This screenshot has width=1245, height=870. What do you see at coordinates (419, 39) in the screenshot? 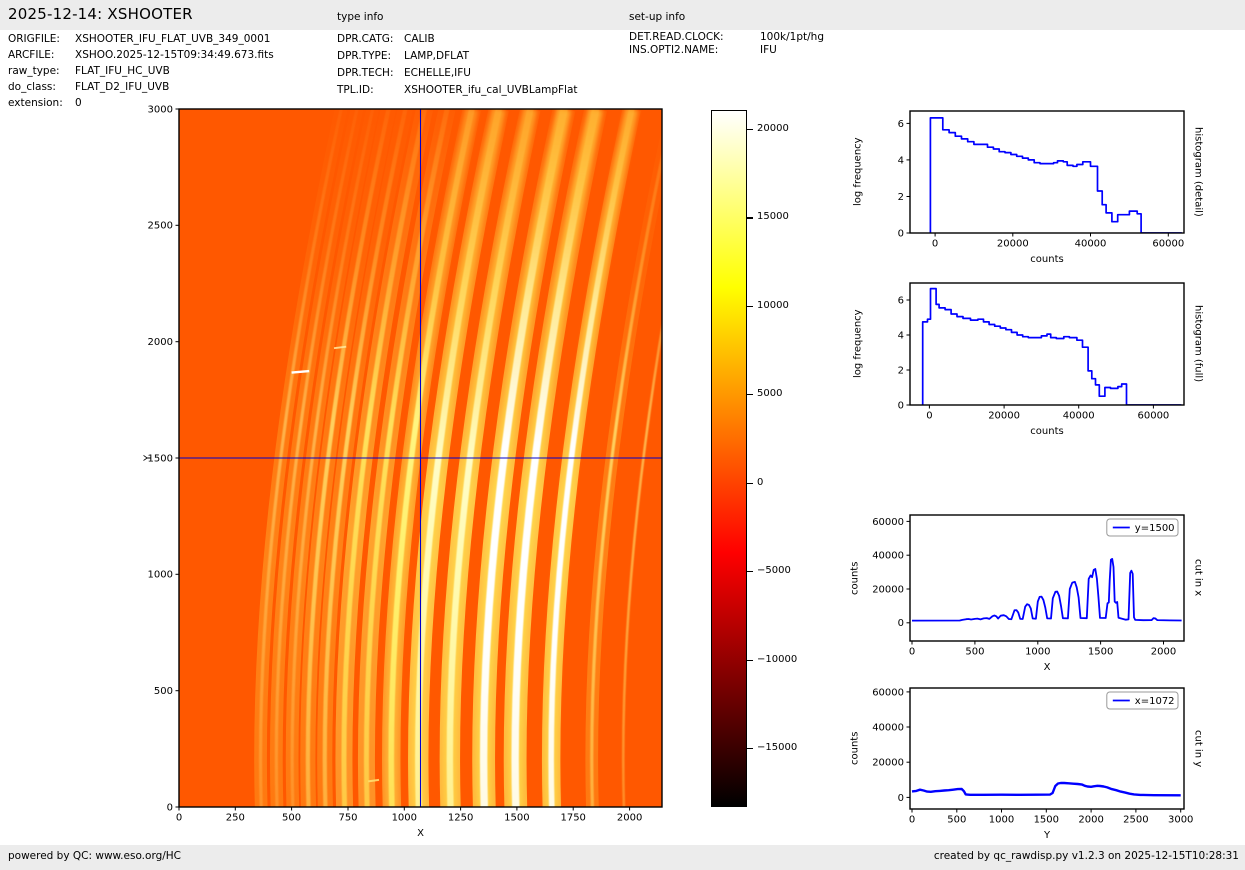
I see `meta-value: CALIB` at bounding box center [419, 39].